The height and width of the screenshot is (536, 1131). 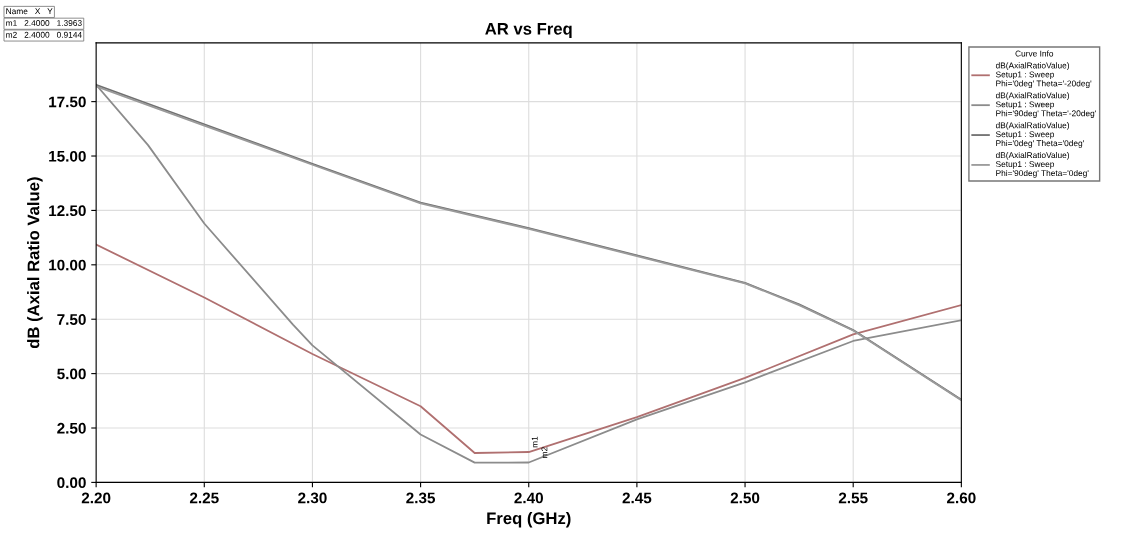 I want to click on y-tick-label: 5.00, so click(x=71, y=374).